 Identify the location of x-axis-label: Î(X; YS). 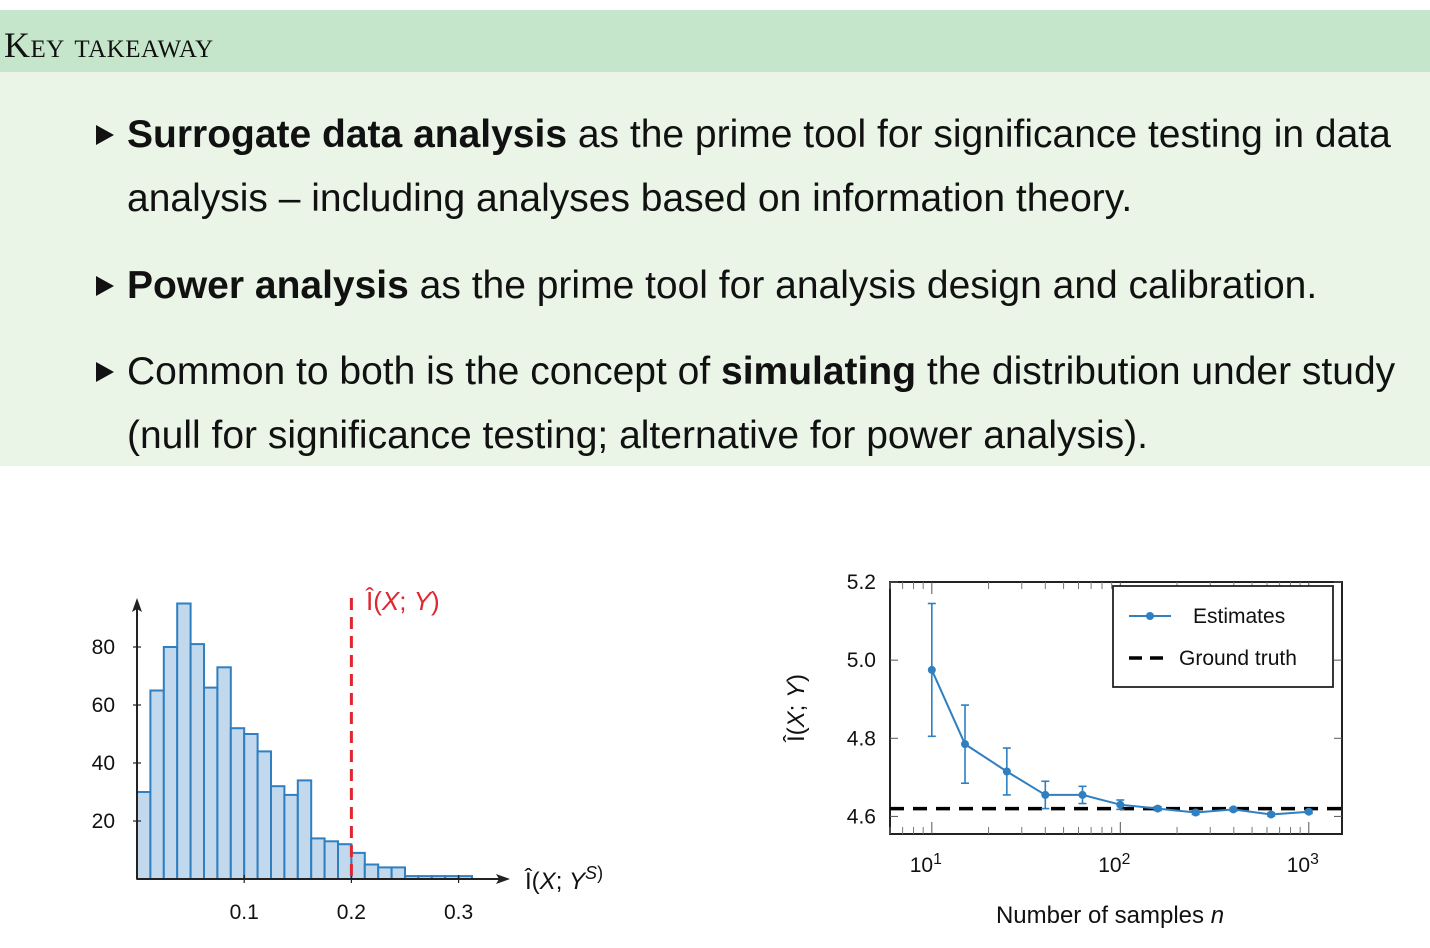
(563, 879).